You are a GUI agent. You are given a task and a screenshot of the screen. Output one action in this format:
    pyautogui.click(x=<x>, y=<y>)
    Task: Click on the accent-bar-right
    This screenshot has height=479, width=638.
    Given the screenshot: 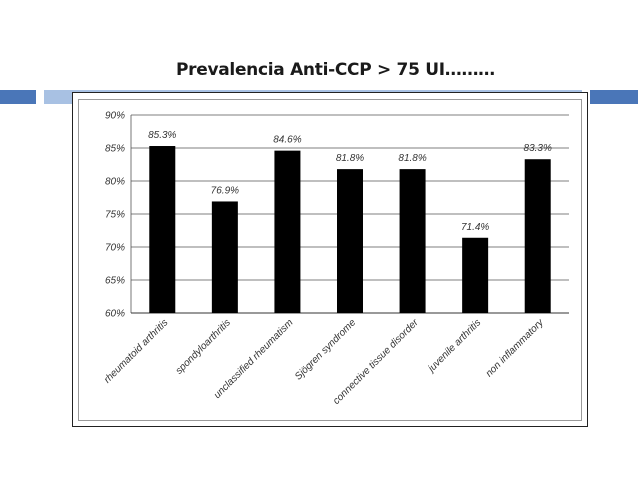 What is the action you would take?
    pyautogui.click(x=614, y=97)
    